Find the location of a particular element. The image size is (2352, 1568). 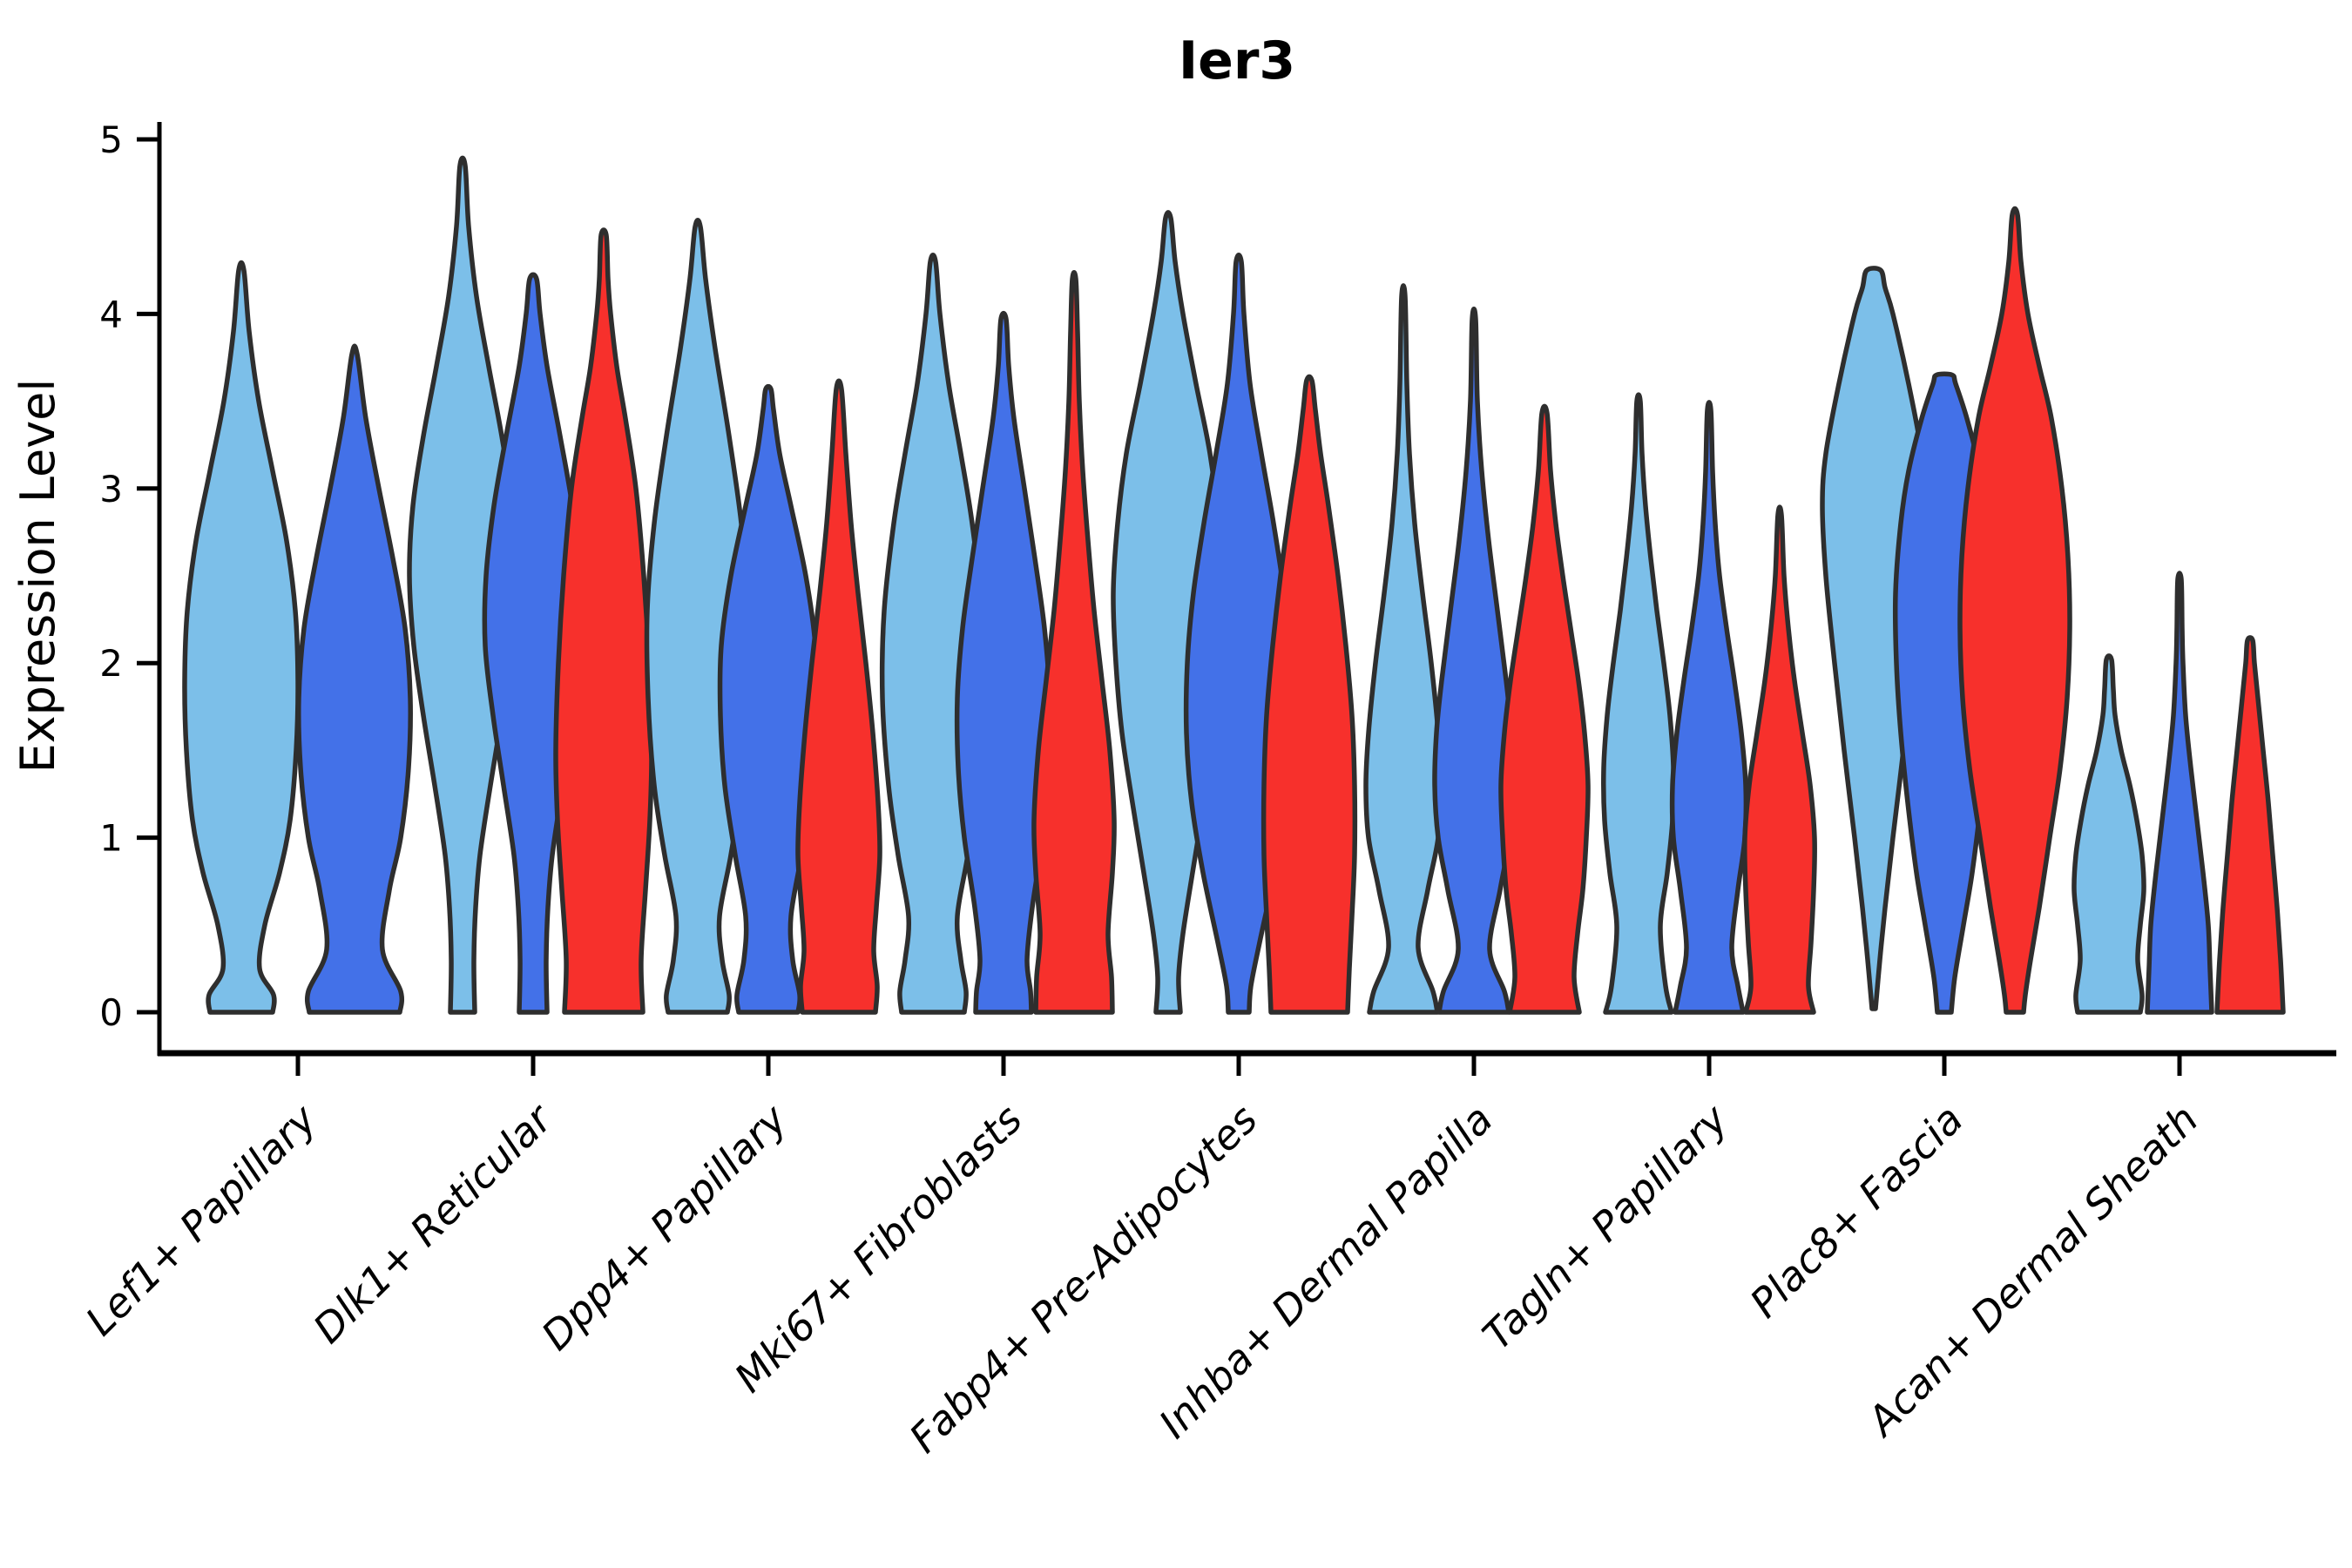

x-tick-label: Dlk1+ Reticular is located at coordinates (433, 1222).